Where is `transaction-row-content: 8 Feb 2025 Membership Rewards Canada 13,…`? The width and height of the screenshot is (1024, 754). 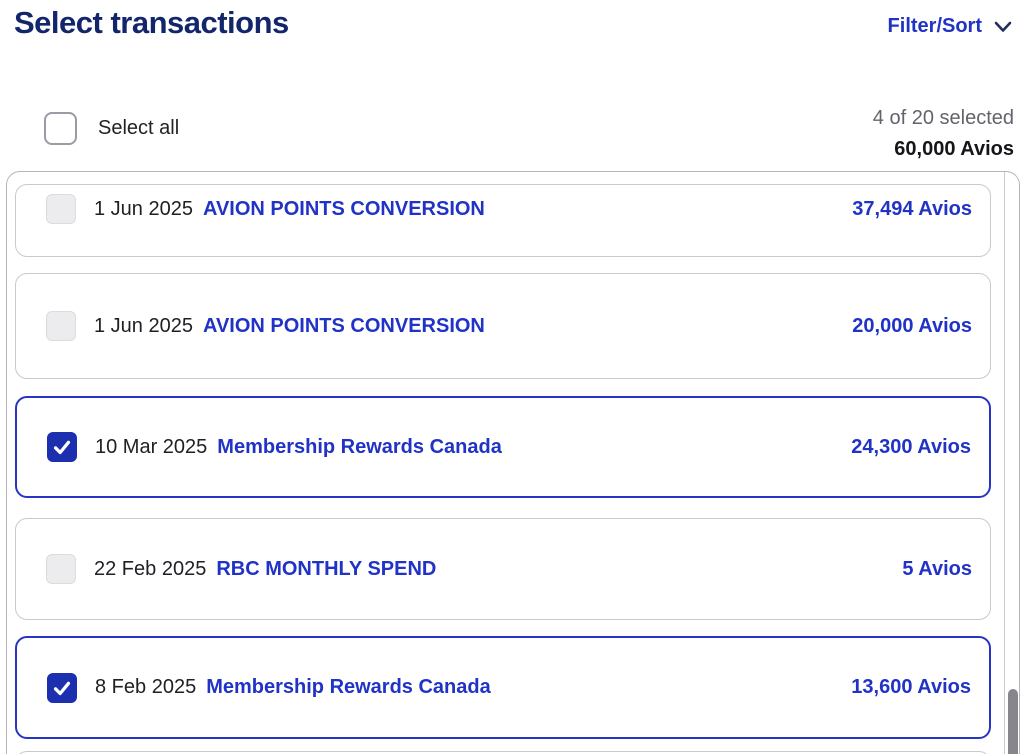 transaction-row-content: 8 Feb 2025 Membership Rewards Canada 13,… is located at coordinates (503, 687).